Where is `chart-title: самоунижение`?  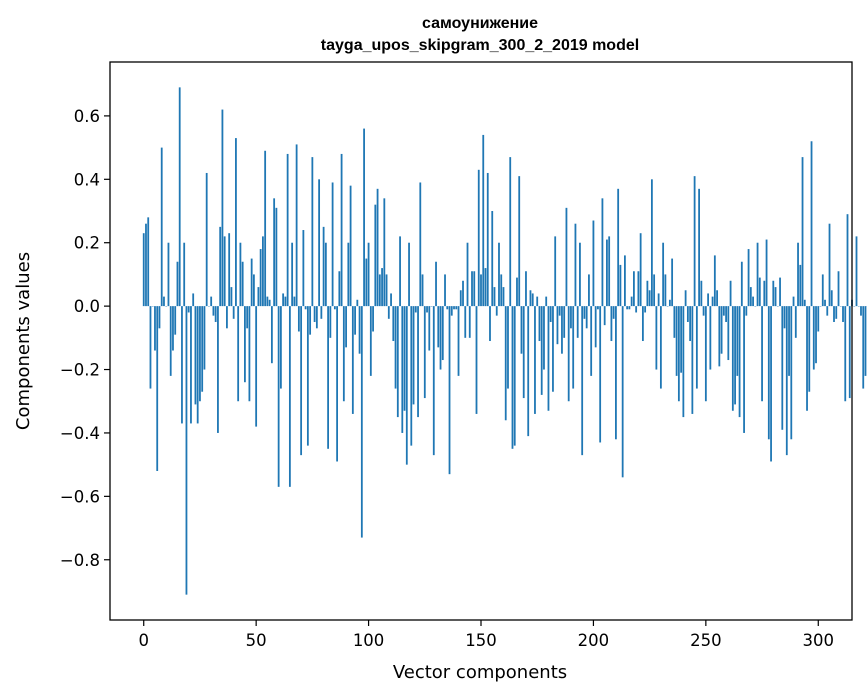 chart-title: самоунижение is located at coordinates (480, 23).